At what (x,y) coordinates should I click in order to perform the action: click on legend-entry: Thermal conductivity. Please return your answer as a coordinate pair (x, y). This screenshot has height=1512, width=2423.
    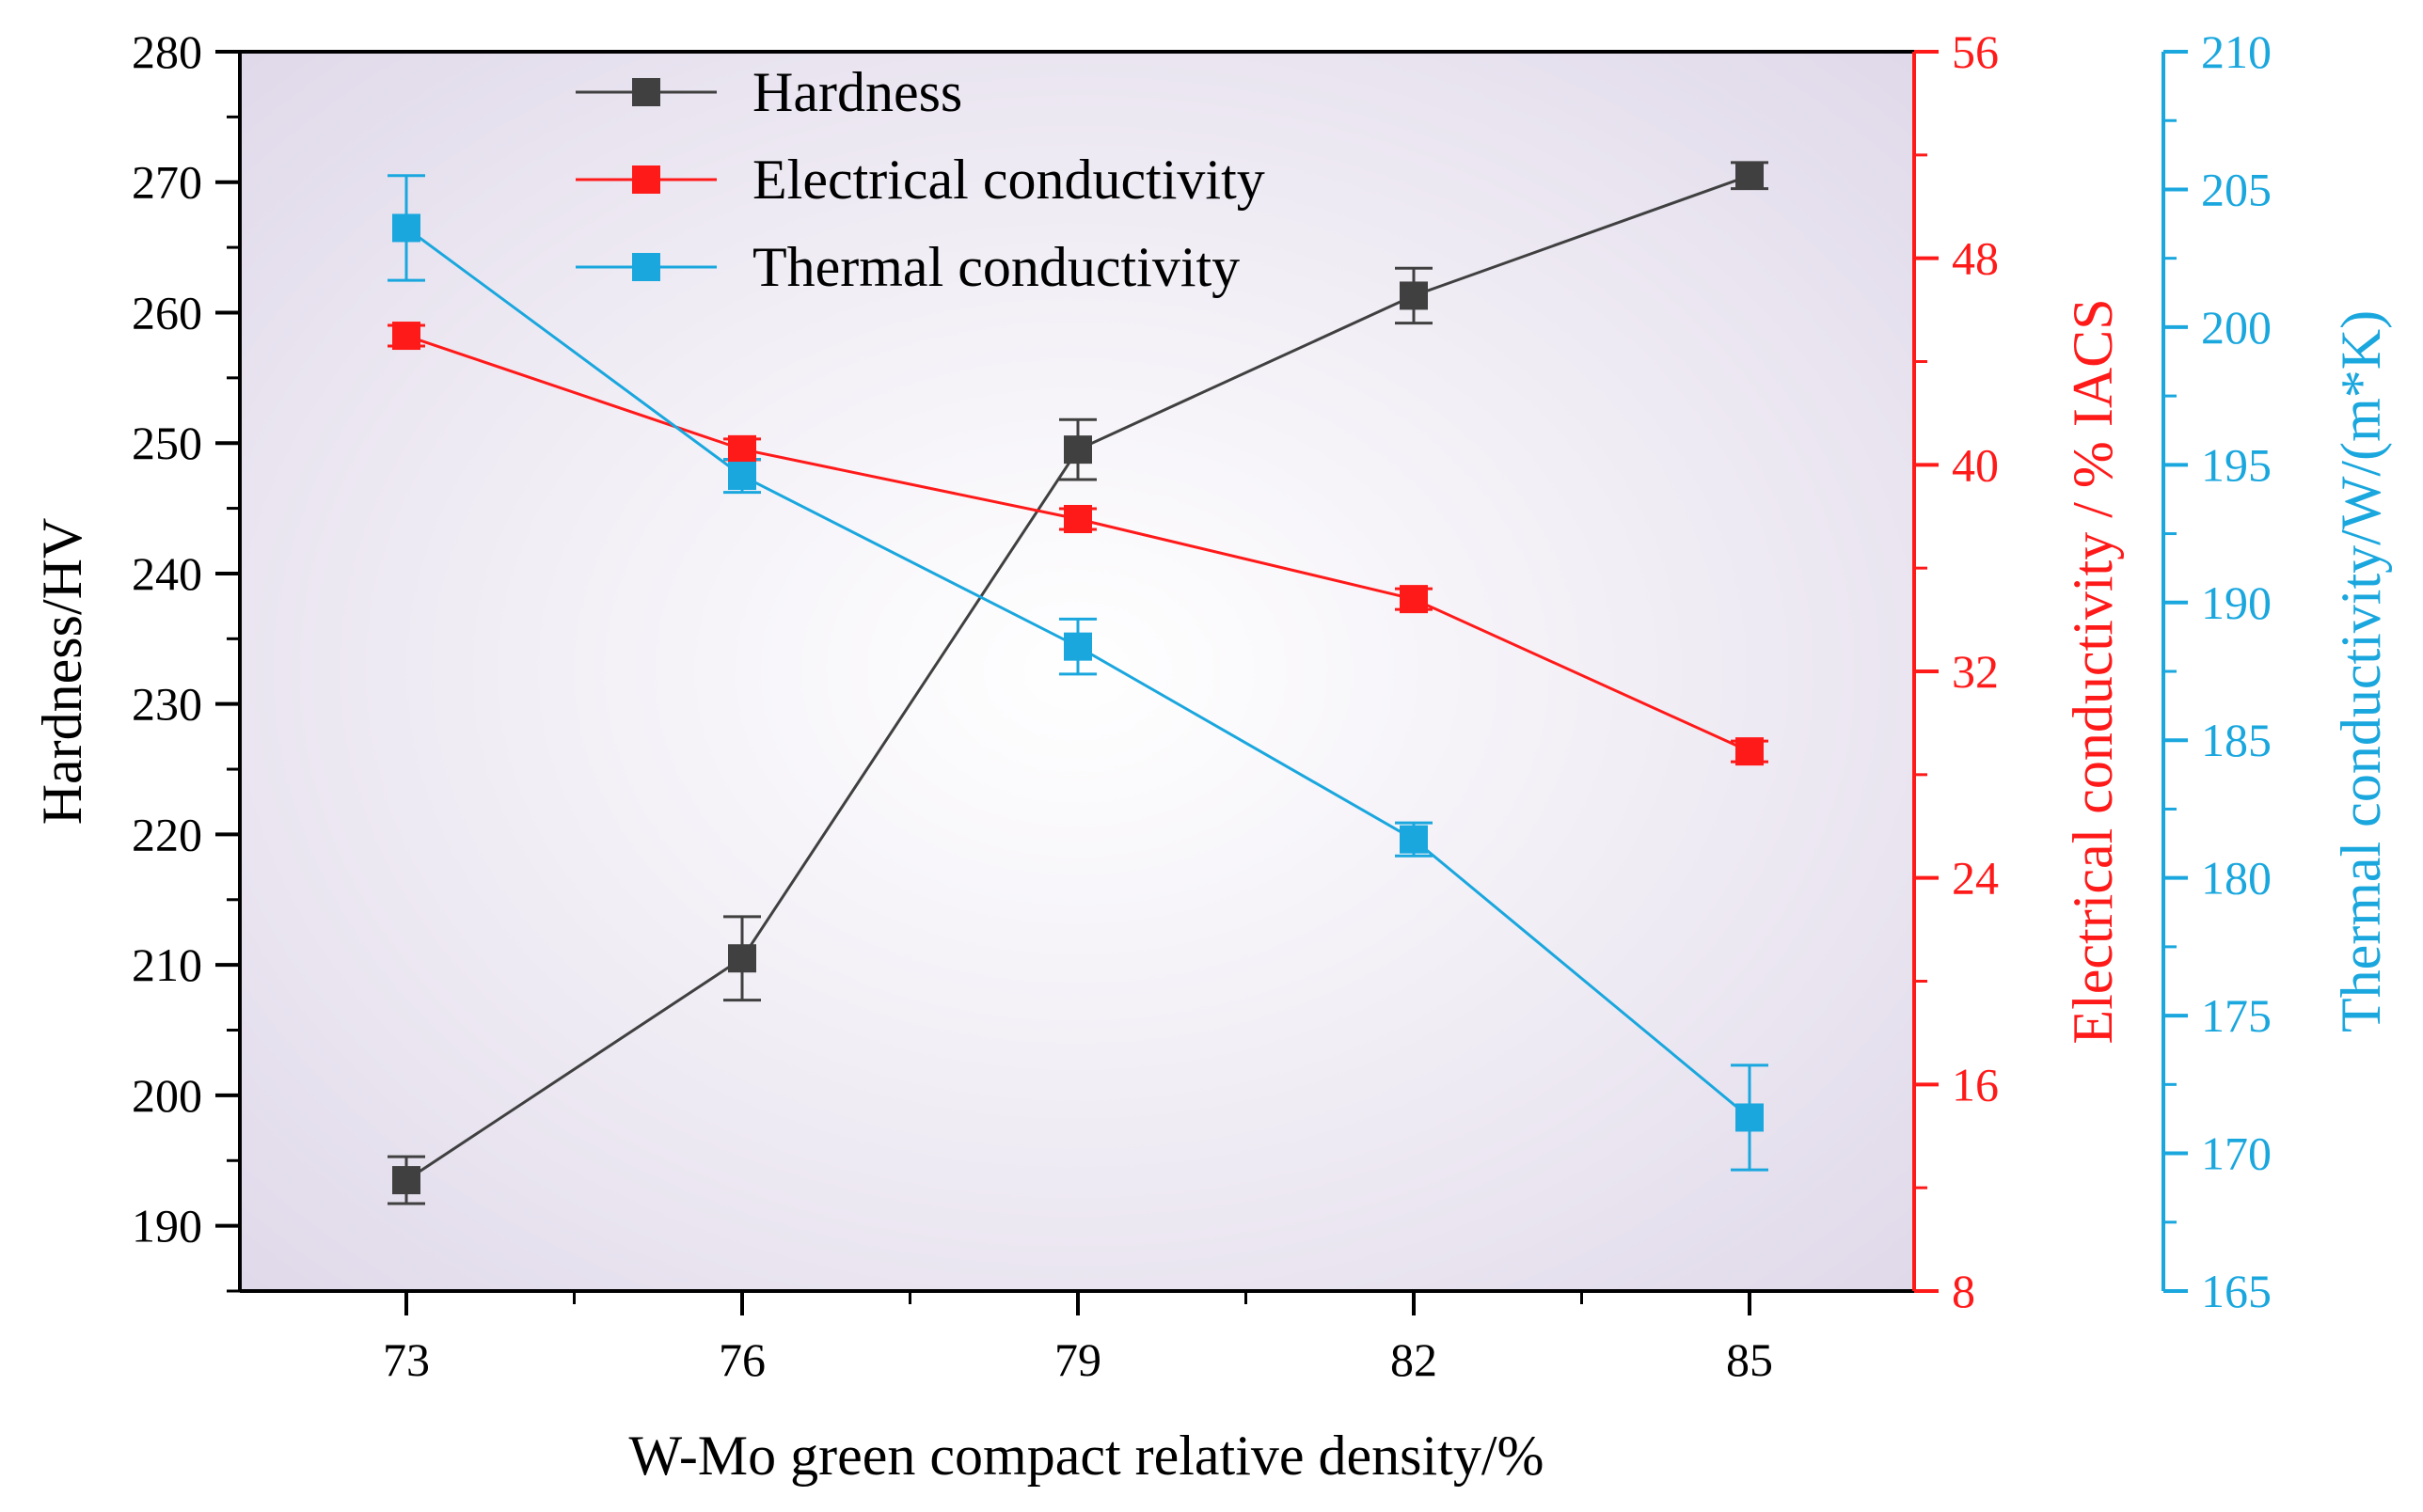
    Looking at the image, I should click on (908, 267).